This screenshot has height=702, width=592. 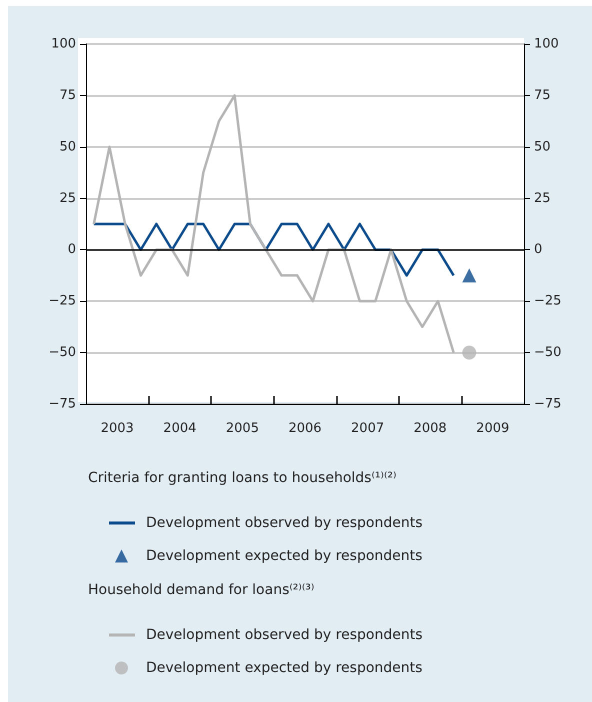 What do you see at coordinates (546, 44) in the screenshot?
I see `y2-tick-label: 100` at bounding box center [546, 44].